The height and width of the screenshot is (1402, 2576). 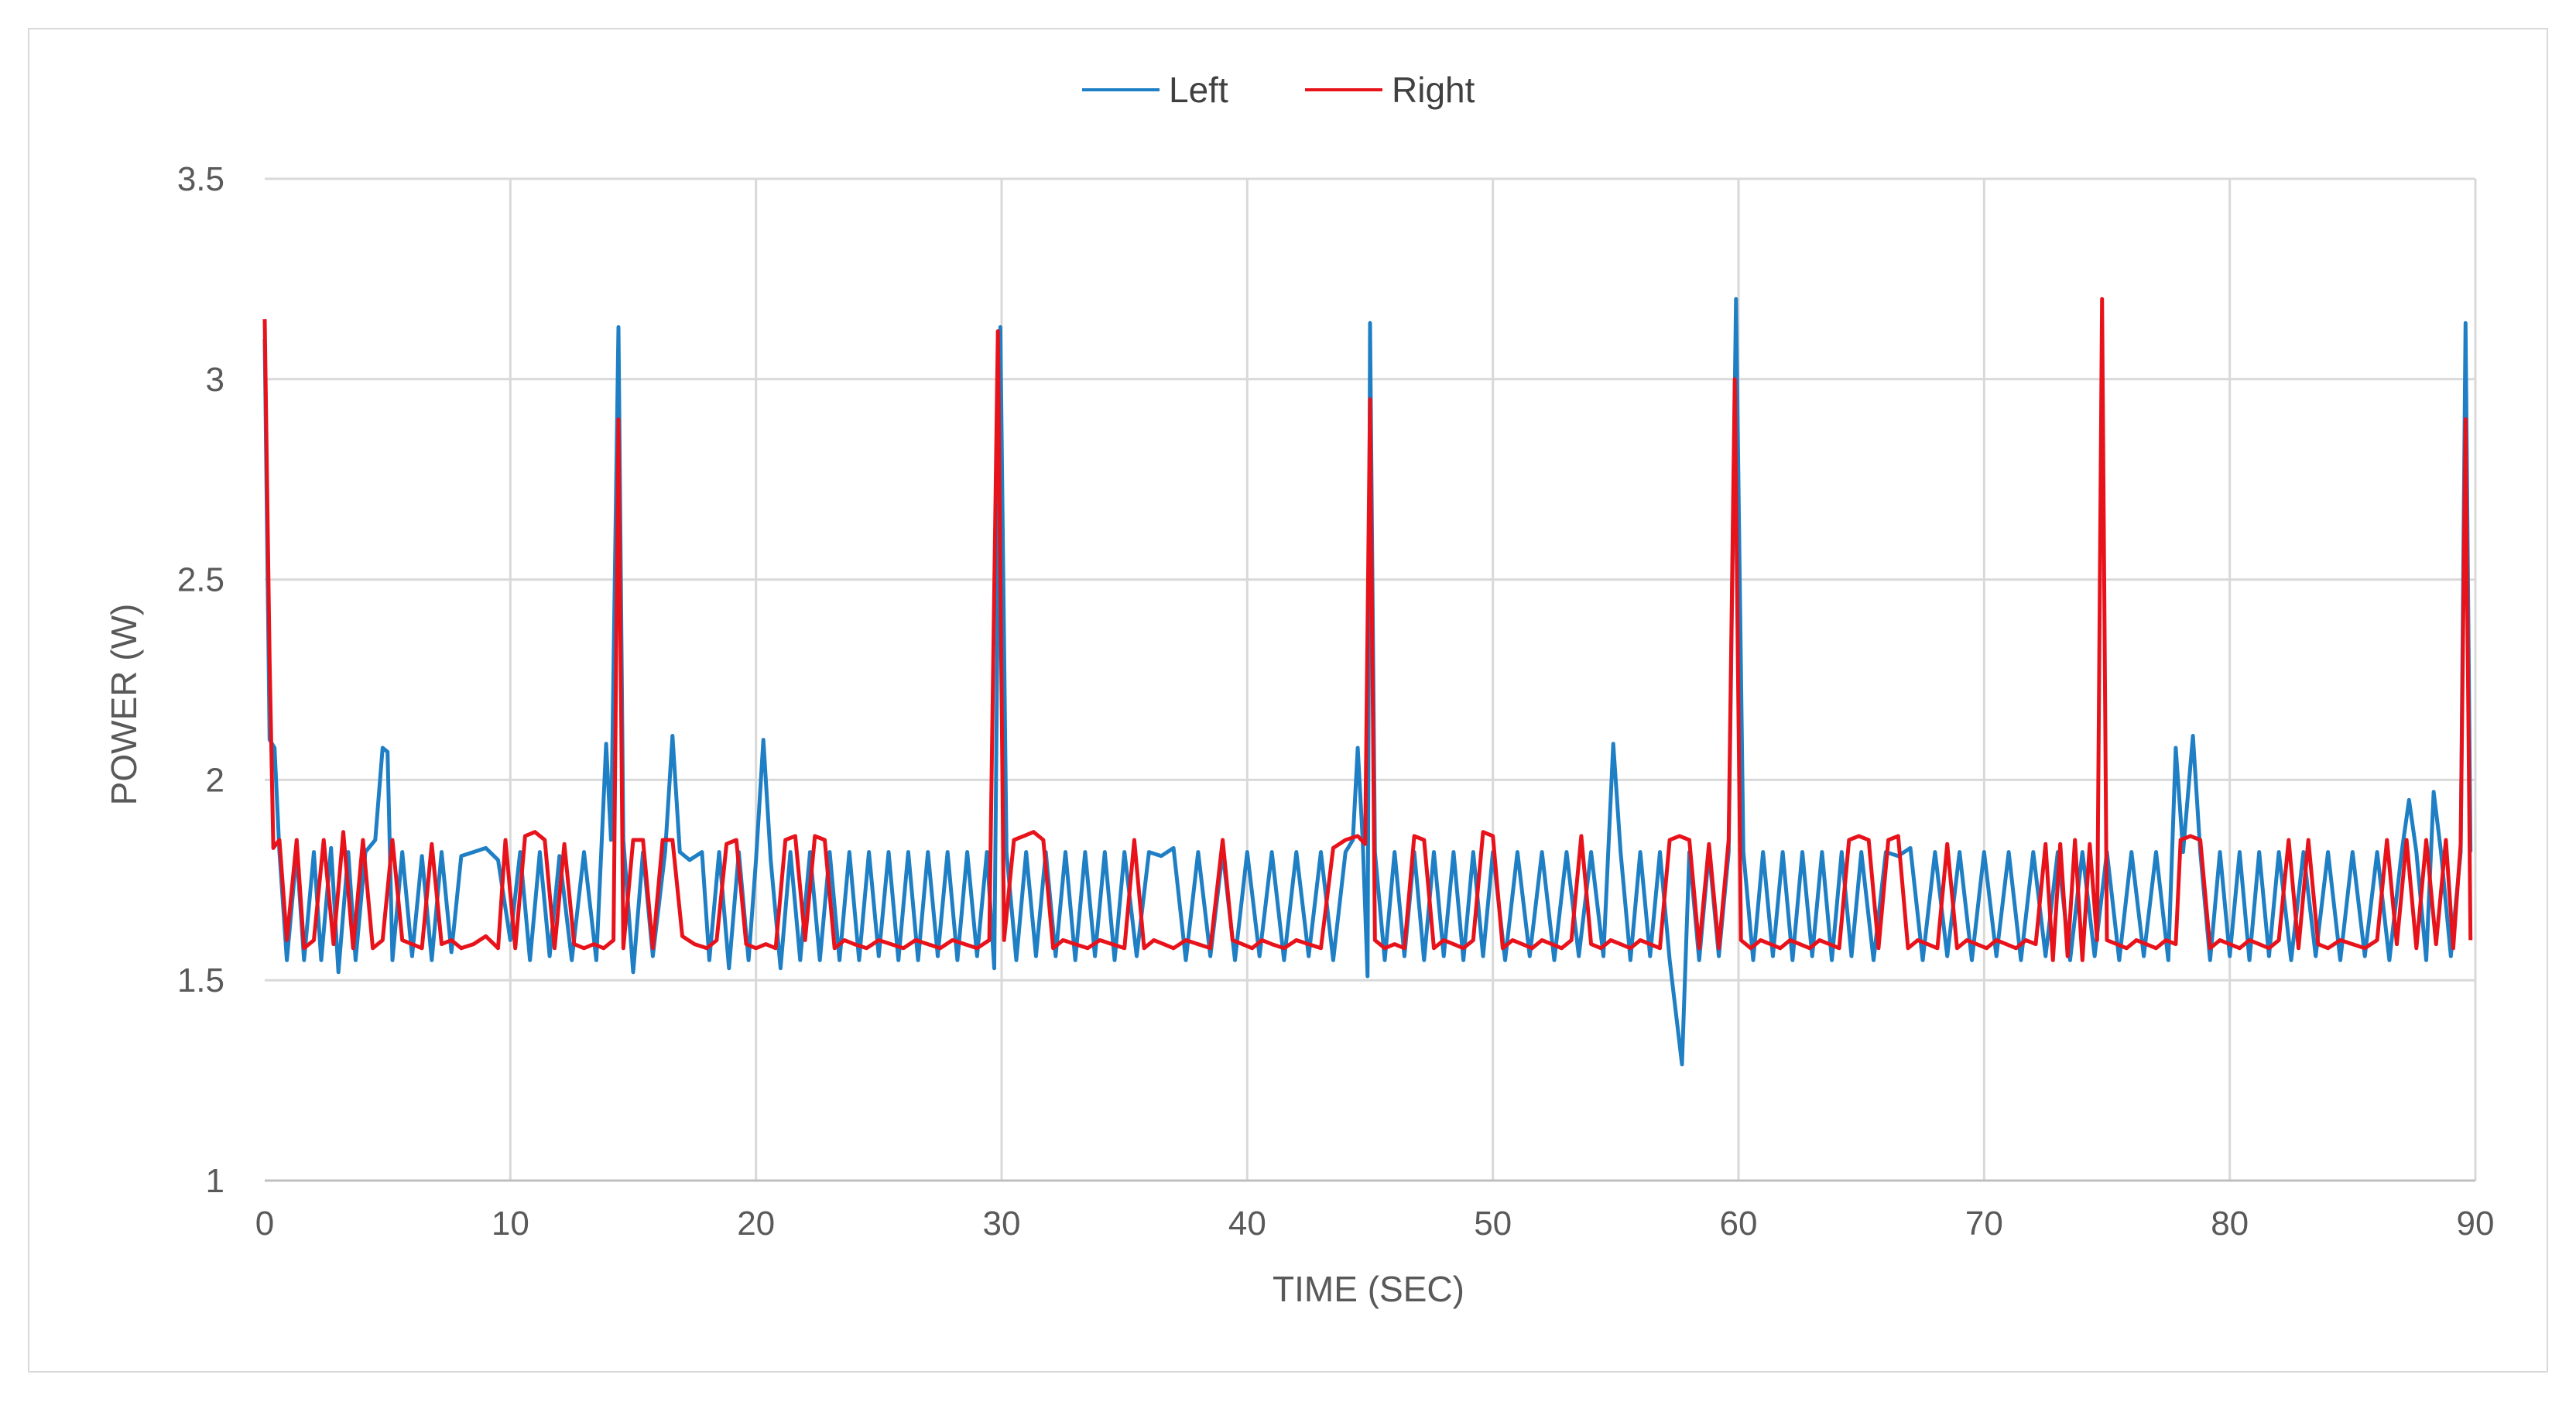 What do you see at coordinates (201, 179) in the screenshot?
I see `y-tick-label: 3.5` at bounding box center [201, 179].